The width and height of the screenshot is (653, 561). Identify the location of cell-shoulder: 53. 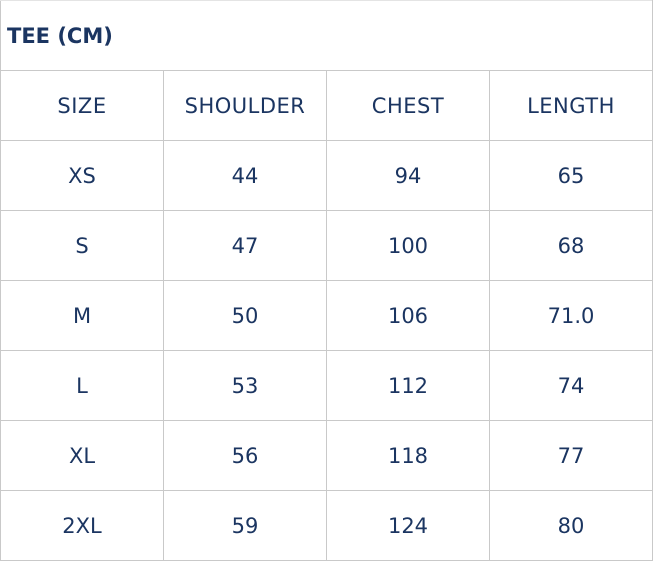
(245, 385).